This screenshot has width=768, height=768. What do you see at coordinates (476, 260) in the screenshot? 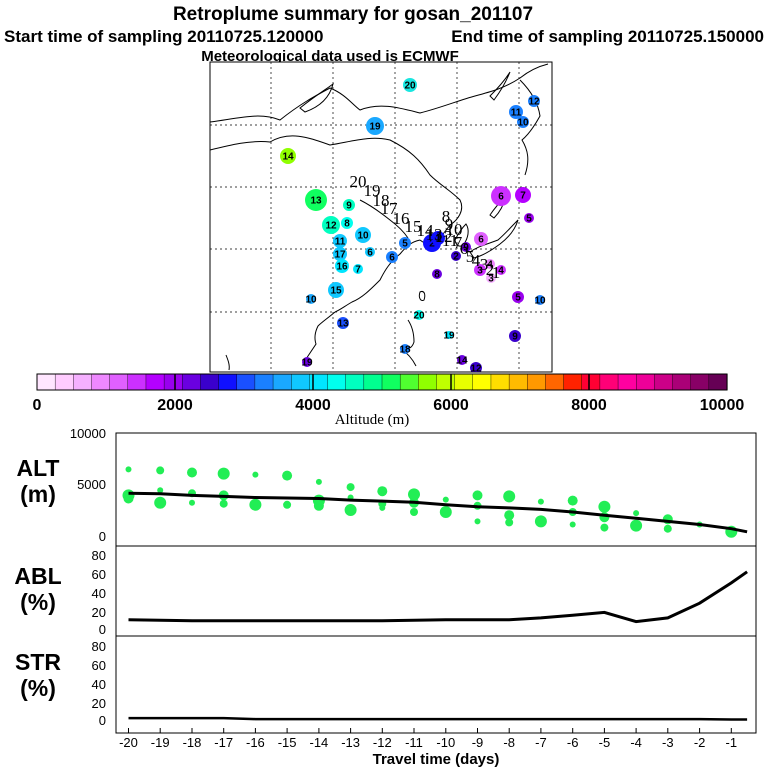
I see `map-path-label: 4` at bounding box center [476, 260].